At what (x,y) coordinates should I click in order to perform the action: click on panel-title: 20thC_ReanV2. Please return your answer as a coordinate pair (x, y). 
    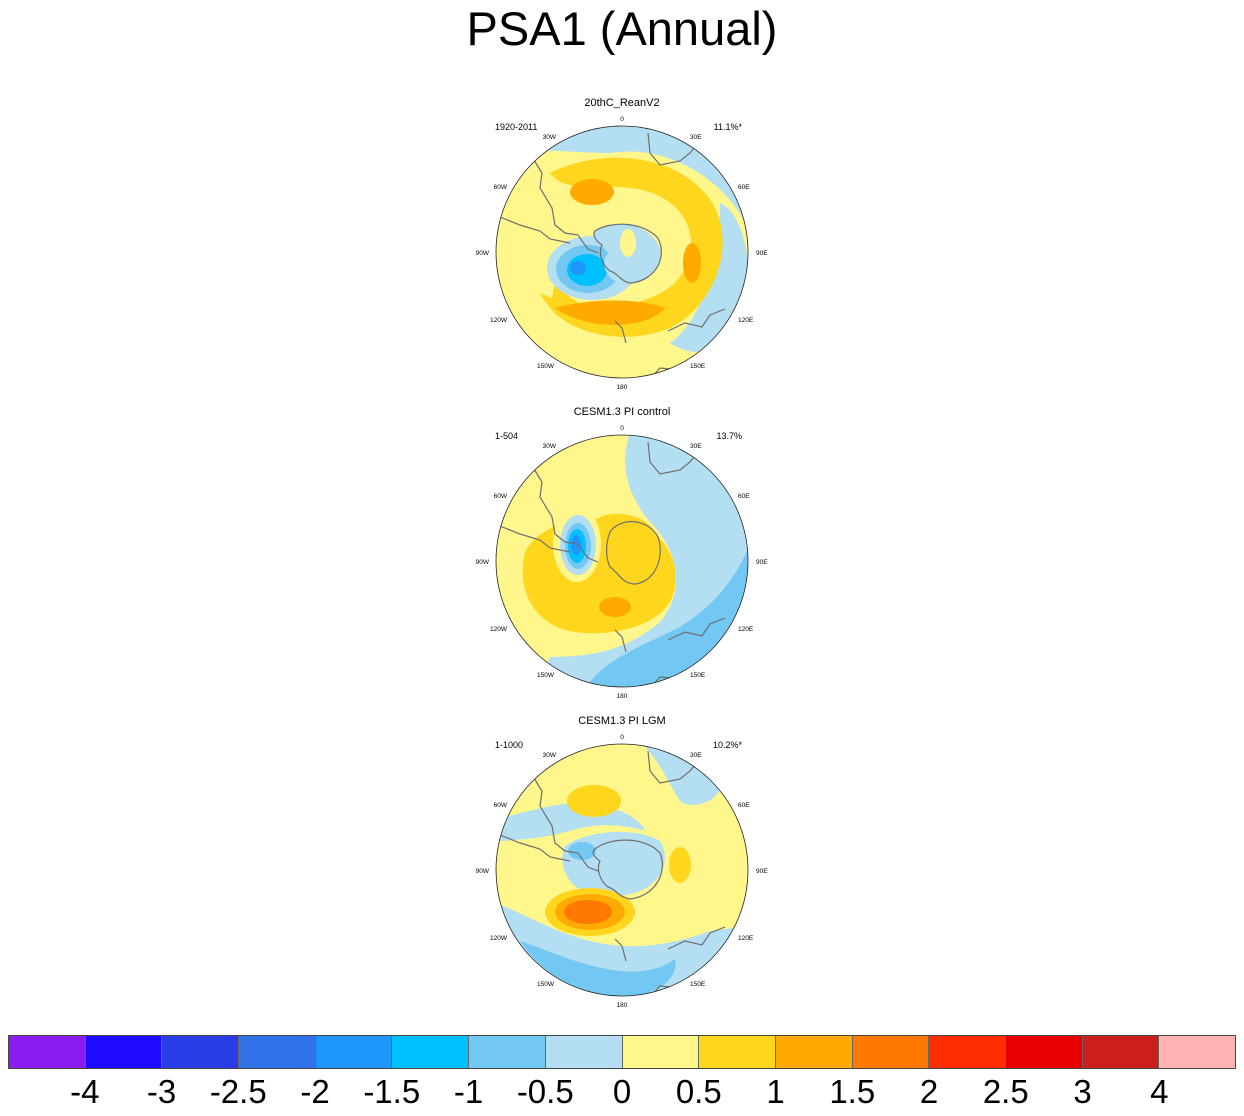
    Looking at the image, I should click on (622, 103).